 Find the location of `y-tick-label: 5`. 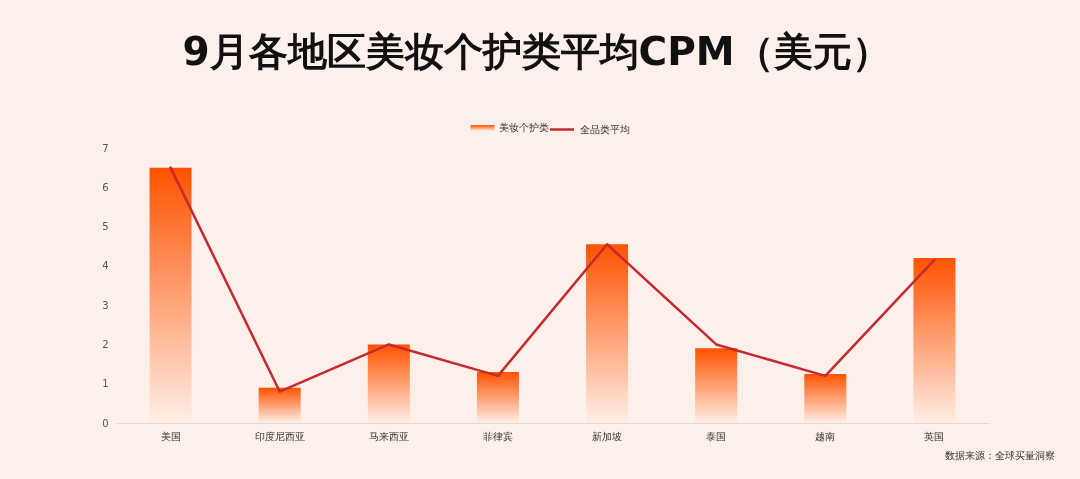

y-tick-label: 5 is located at coordinates (105, 227).